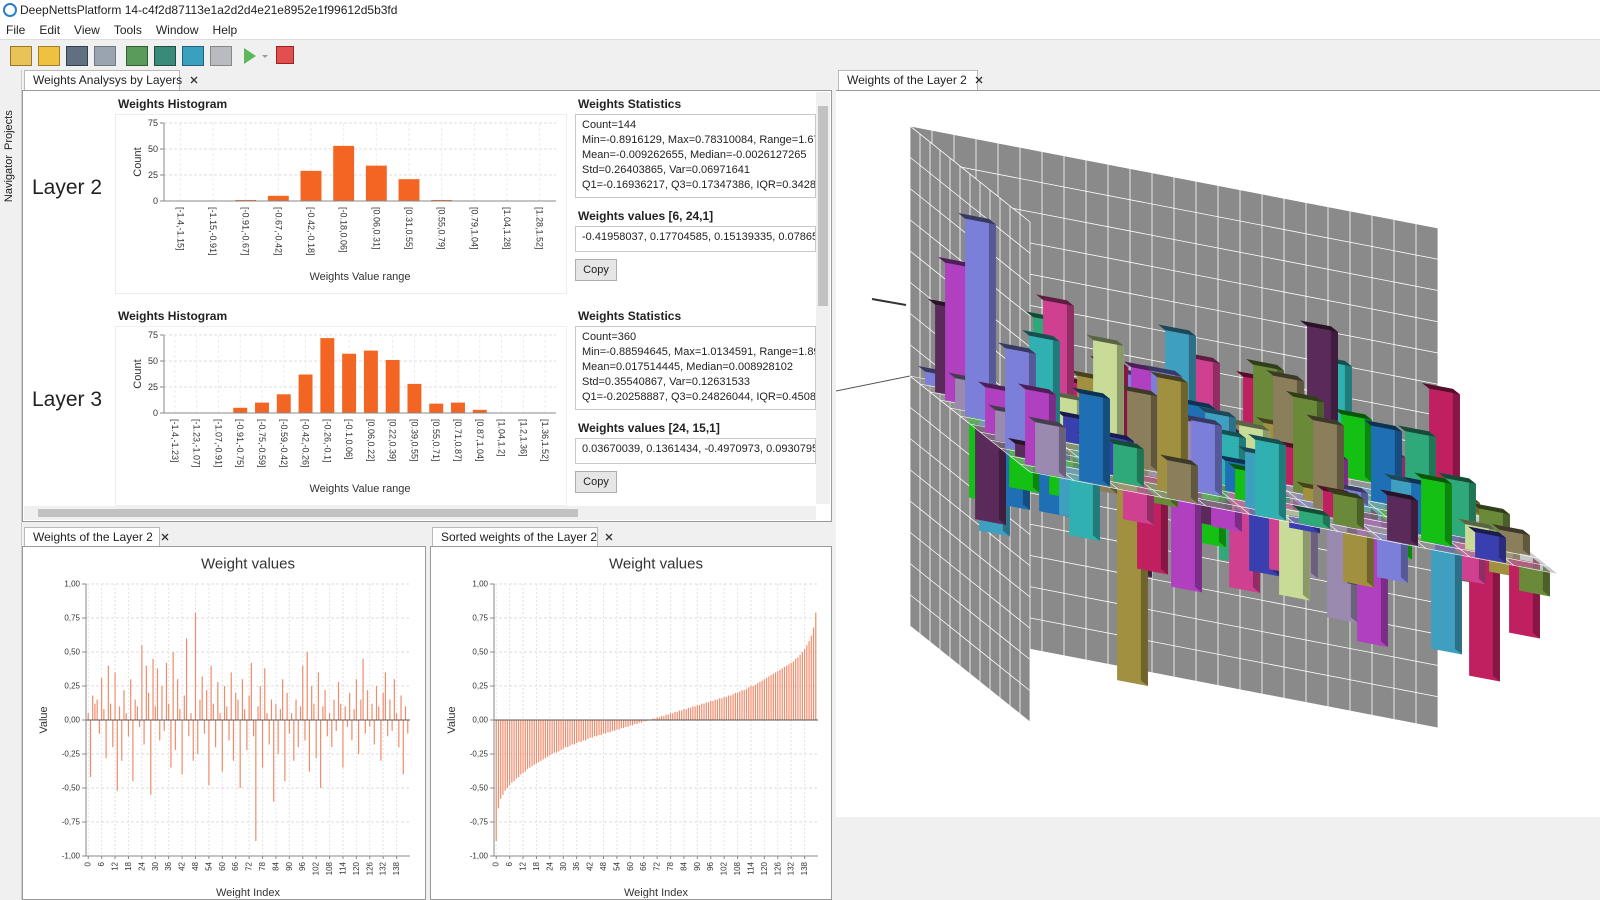 This screenshot has height=900, width=1600. What do you see at coordinates (193, 56) in the screenshot?
I see `train-button` at bounding box center [193, 56].